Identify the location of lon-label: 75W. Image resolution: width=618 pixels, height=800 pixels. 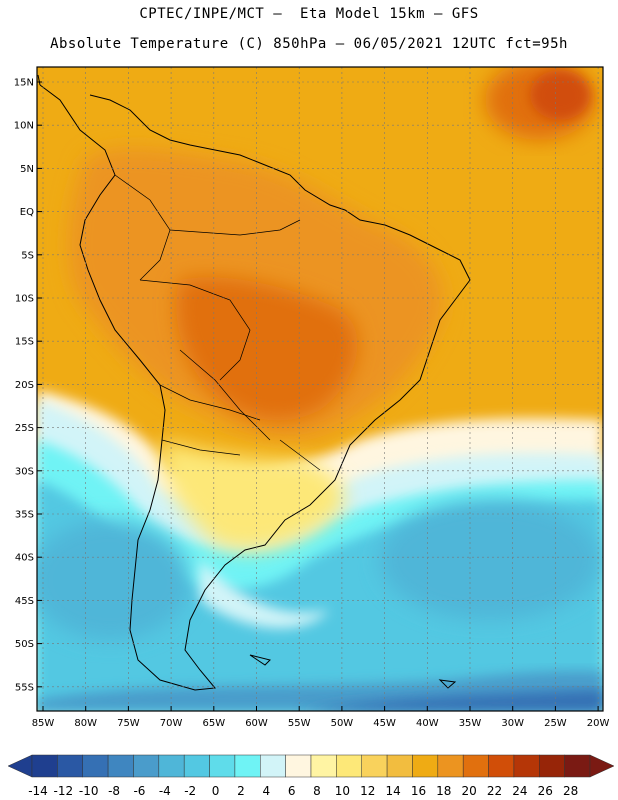
(128, 723).